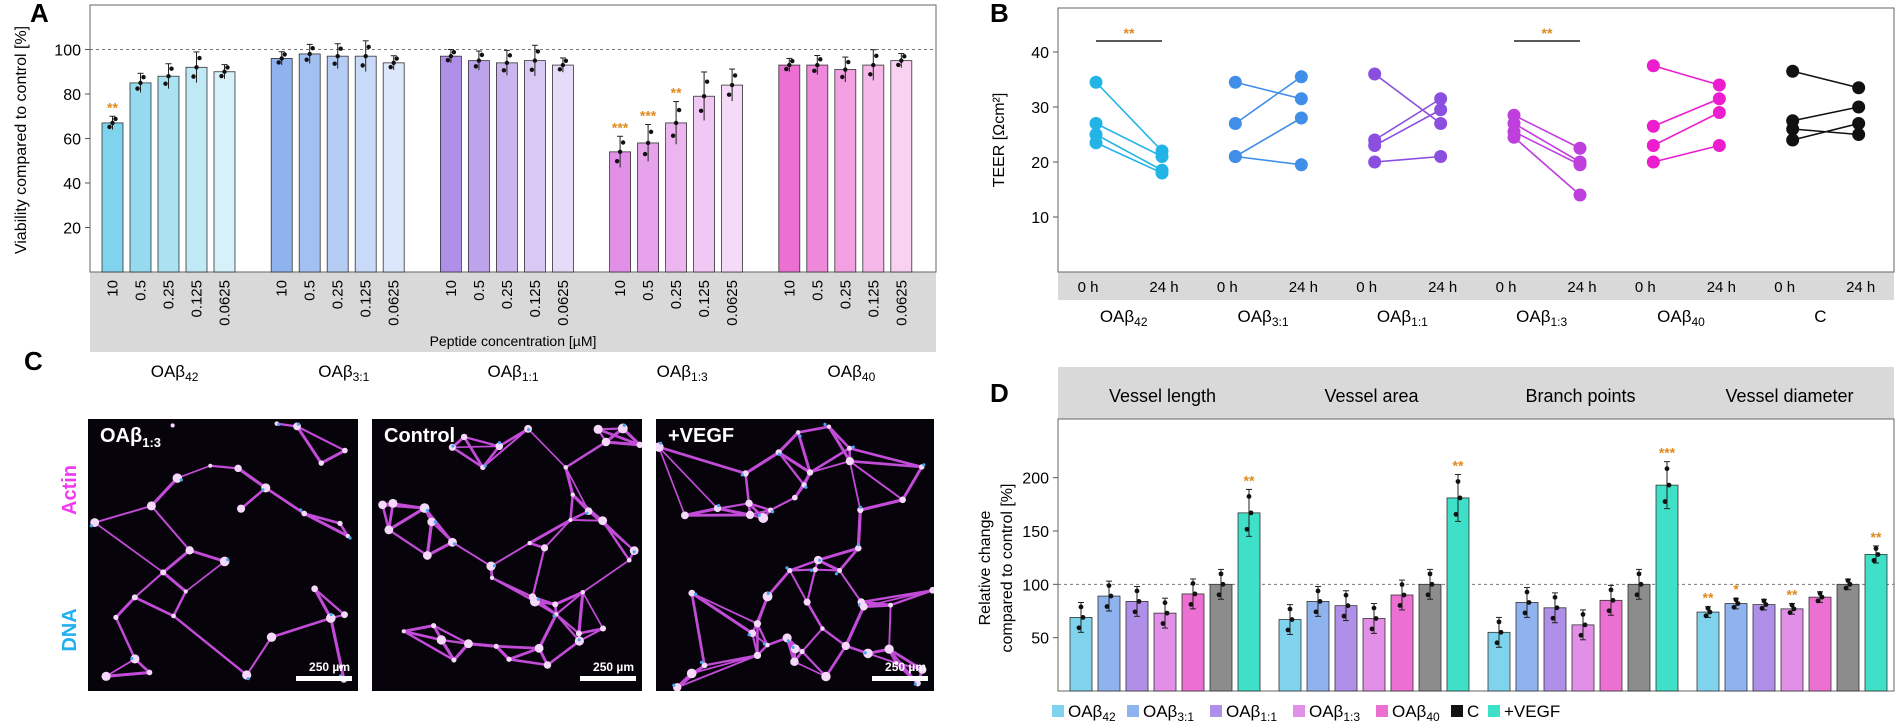 Image resolution: width=1904 pixels, height=724 pixels. What do you see at coordinates (343, 373) in the screenshot?
I see `a-group-label: OAβ3:1` at bounding box center [343, 373].